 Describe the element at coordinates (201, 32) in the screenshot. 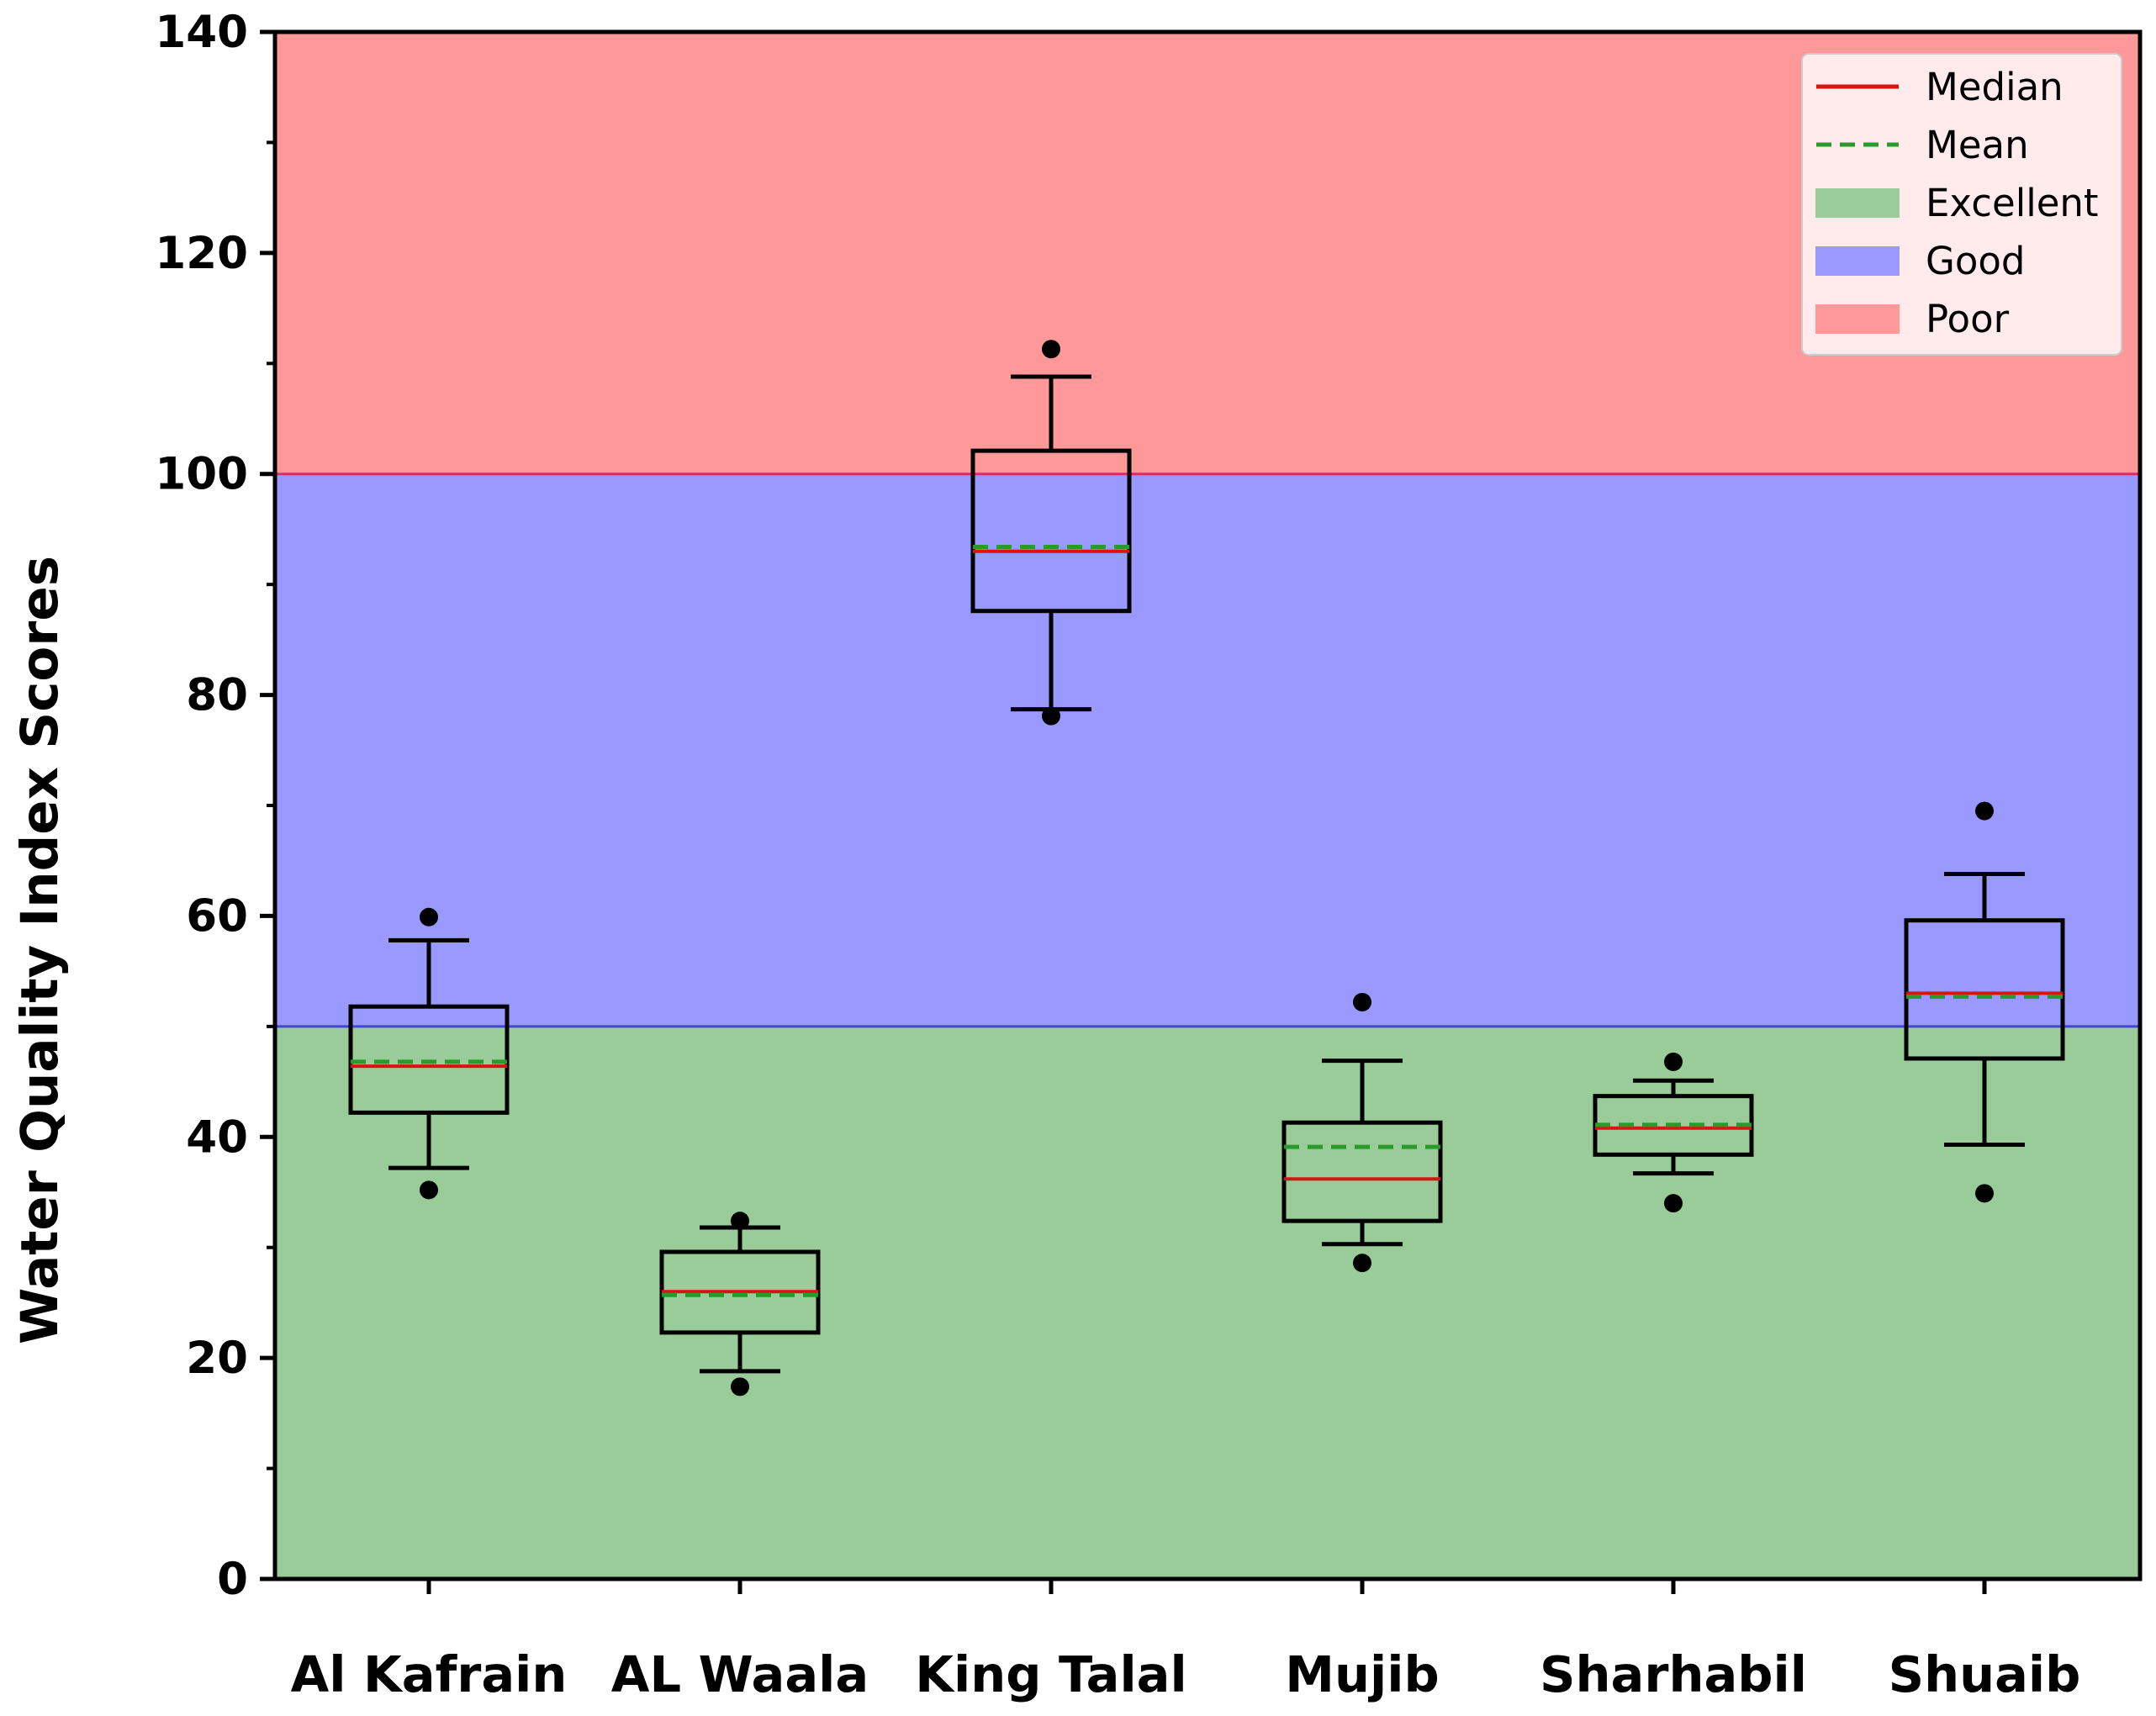

I see `y-tick-label: 140` at that location.